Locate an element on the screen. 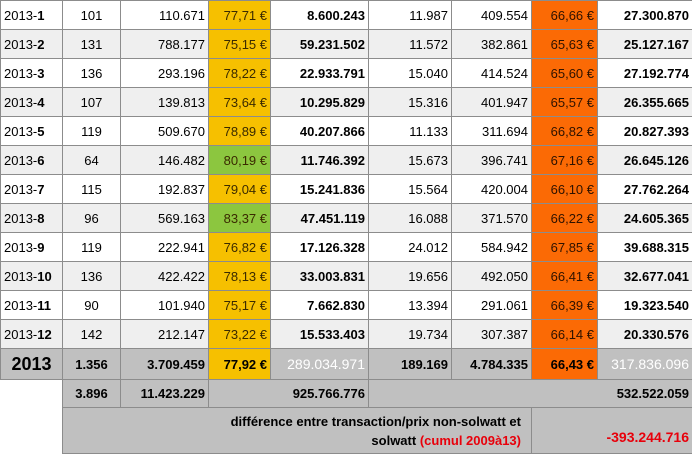 The image size is (692, 454). total-b: 26.355.665 is located at coordinates (645, 102).